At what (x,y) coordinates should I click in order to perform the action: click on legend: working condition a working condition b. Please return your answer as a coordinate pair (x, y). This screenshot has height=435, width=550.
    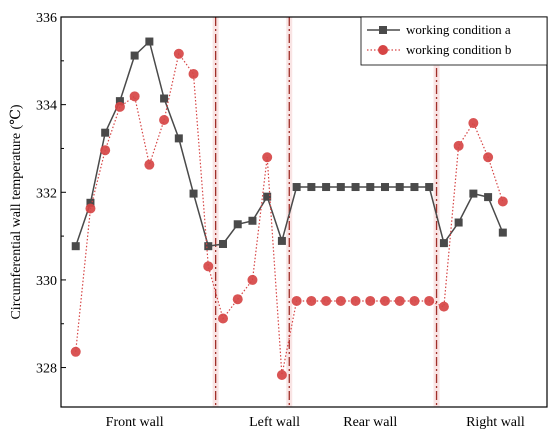
    Looking at the image, I should click on (454, 41).